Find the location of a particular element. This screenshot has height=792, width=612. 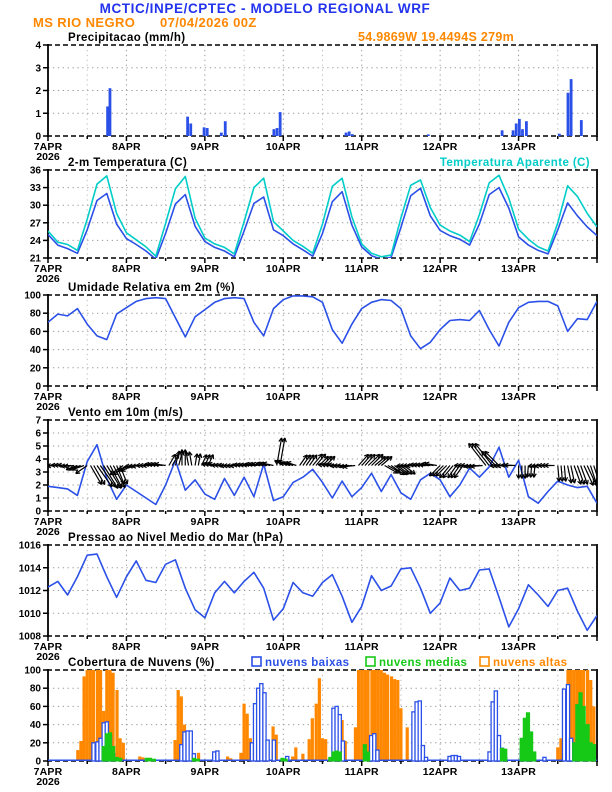

chart-title: Precipitacao (mm/h) is located at coordinates (127, 38).